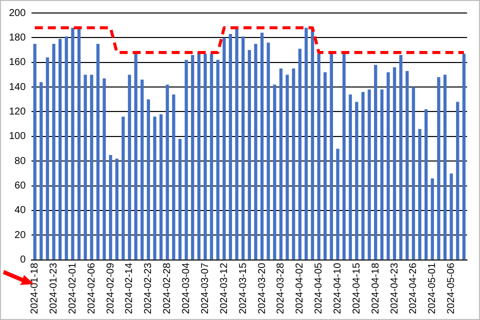  What do you see at coordinates (23, 260) in the screenshot?
I see `y-tick-label: 0` at bounding box center [23, 260].